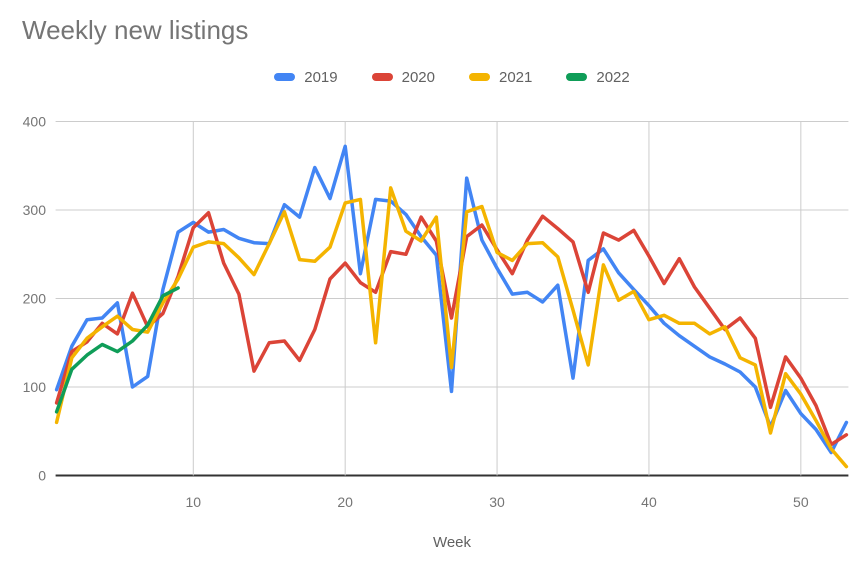 This screenshot has height=576, width=864. I want to click on x-tick-label: 40, so click(649, 502).